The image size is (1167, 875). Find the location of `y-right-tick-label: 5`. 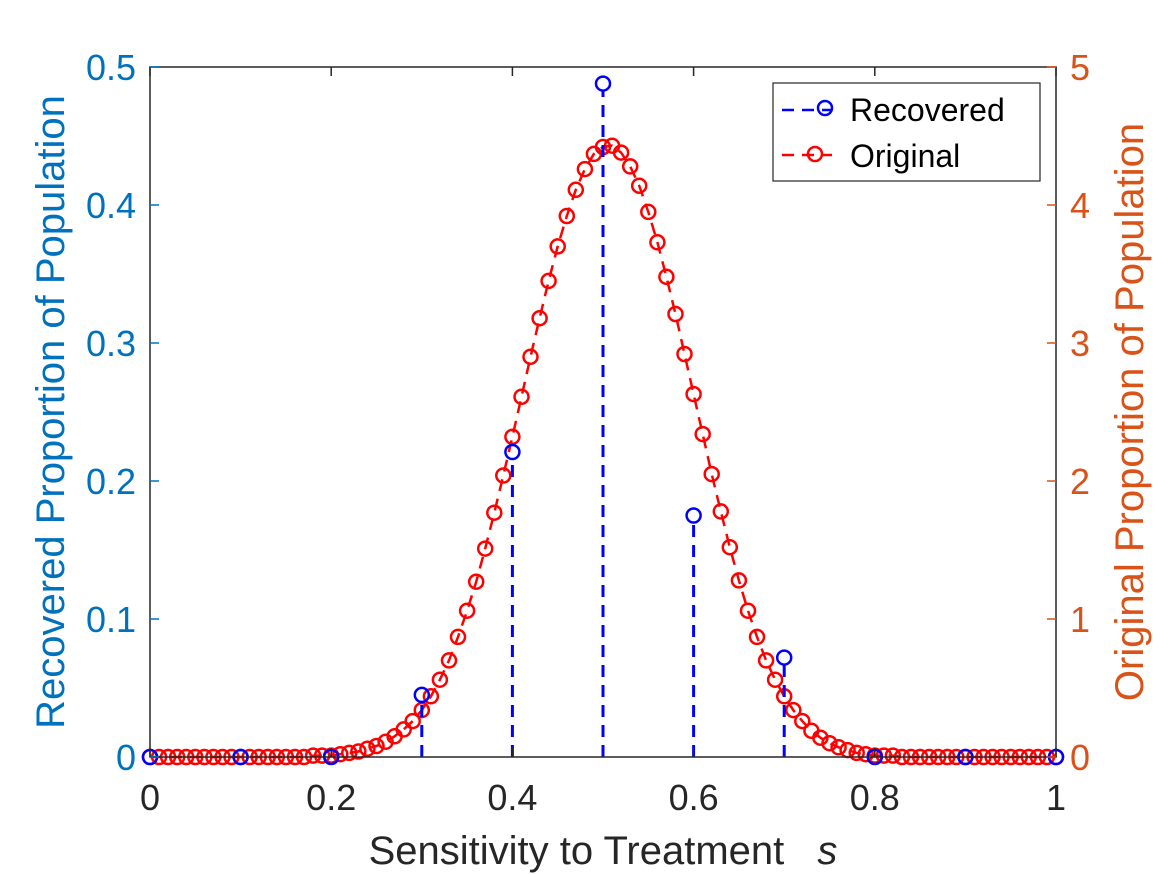

y-right-tick-label: 5 is located at coordinates (1080, 67).